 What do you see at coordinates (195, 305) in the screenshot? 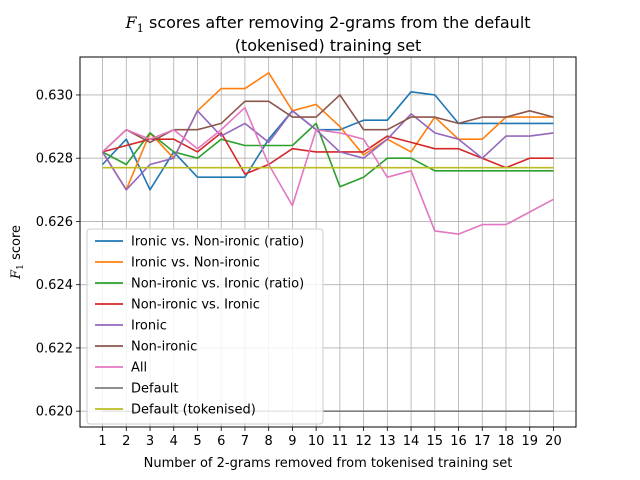
I see `legend-label: Non-ironic vs. Ironic` at bounding box center [195, 305].